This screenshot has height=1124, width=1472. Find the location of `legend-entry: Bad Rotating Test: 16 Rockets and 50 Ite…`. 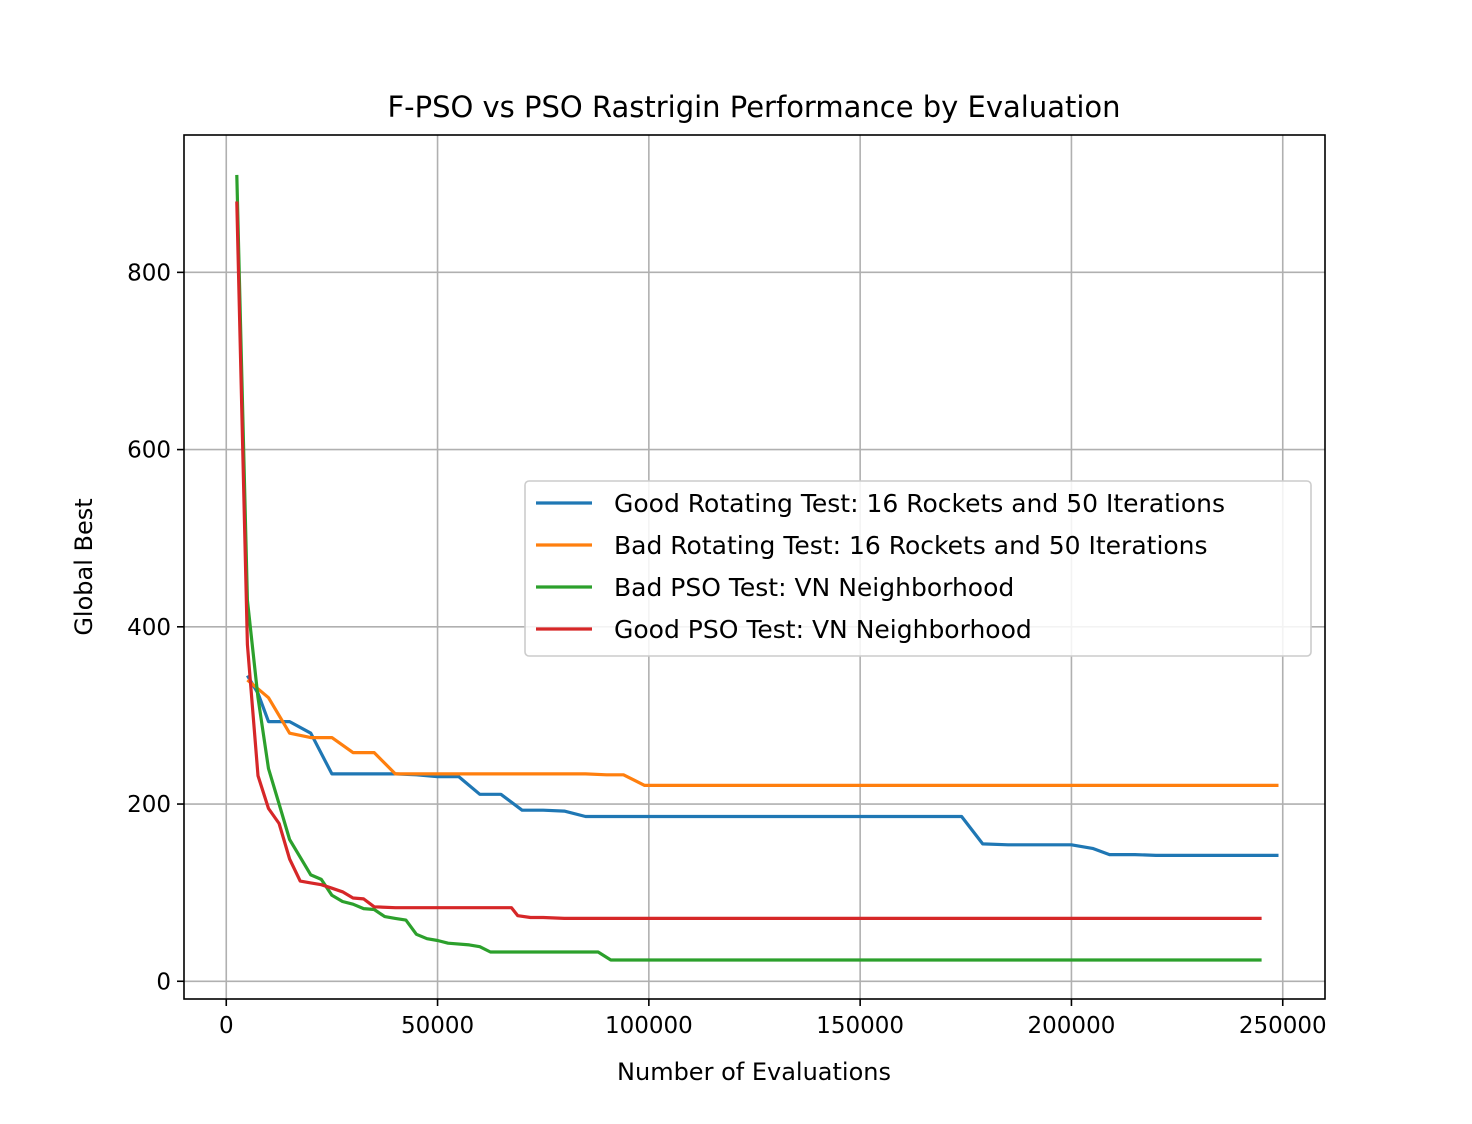

legend-entry: Bad Rotating Test: 16 Rockets and 50 Ite… is located at coordinates (911, 545).